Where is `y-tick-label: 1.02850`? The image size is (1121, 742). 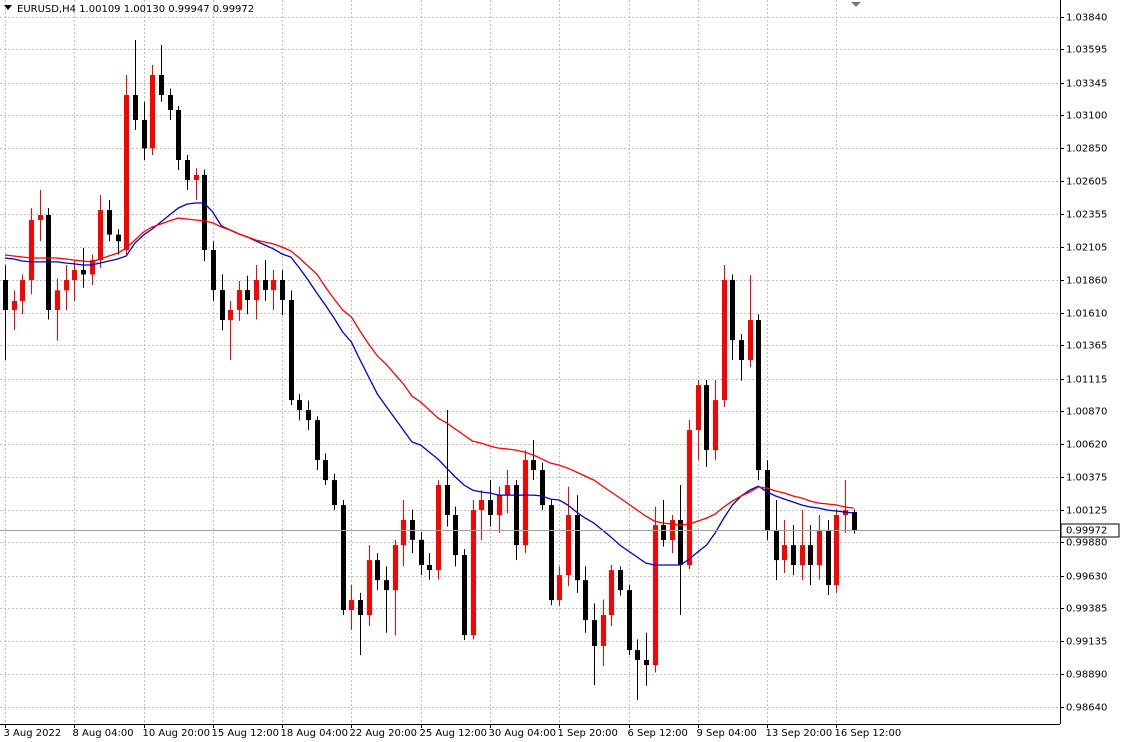 y-tick-label: 1.02850 is located at coordinates (1086, 149).